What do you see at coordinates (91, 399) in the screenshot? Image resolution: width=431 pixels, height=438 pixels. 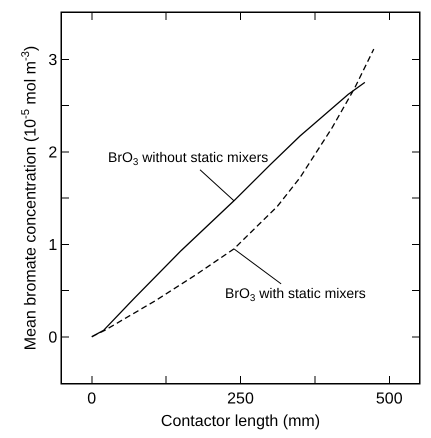 I see `x-tick-label: 0` at bounding box center [91, 399].